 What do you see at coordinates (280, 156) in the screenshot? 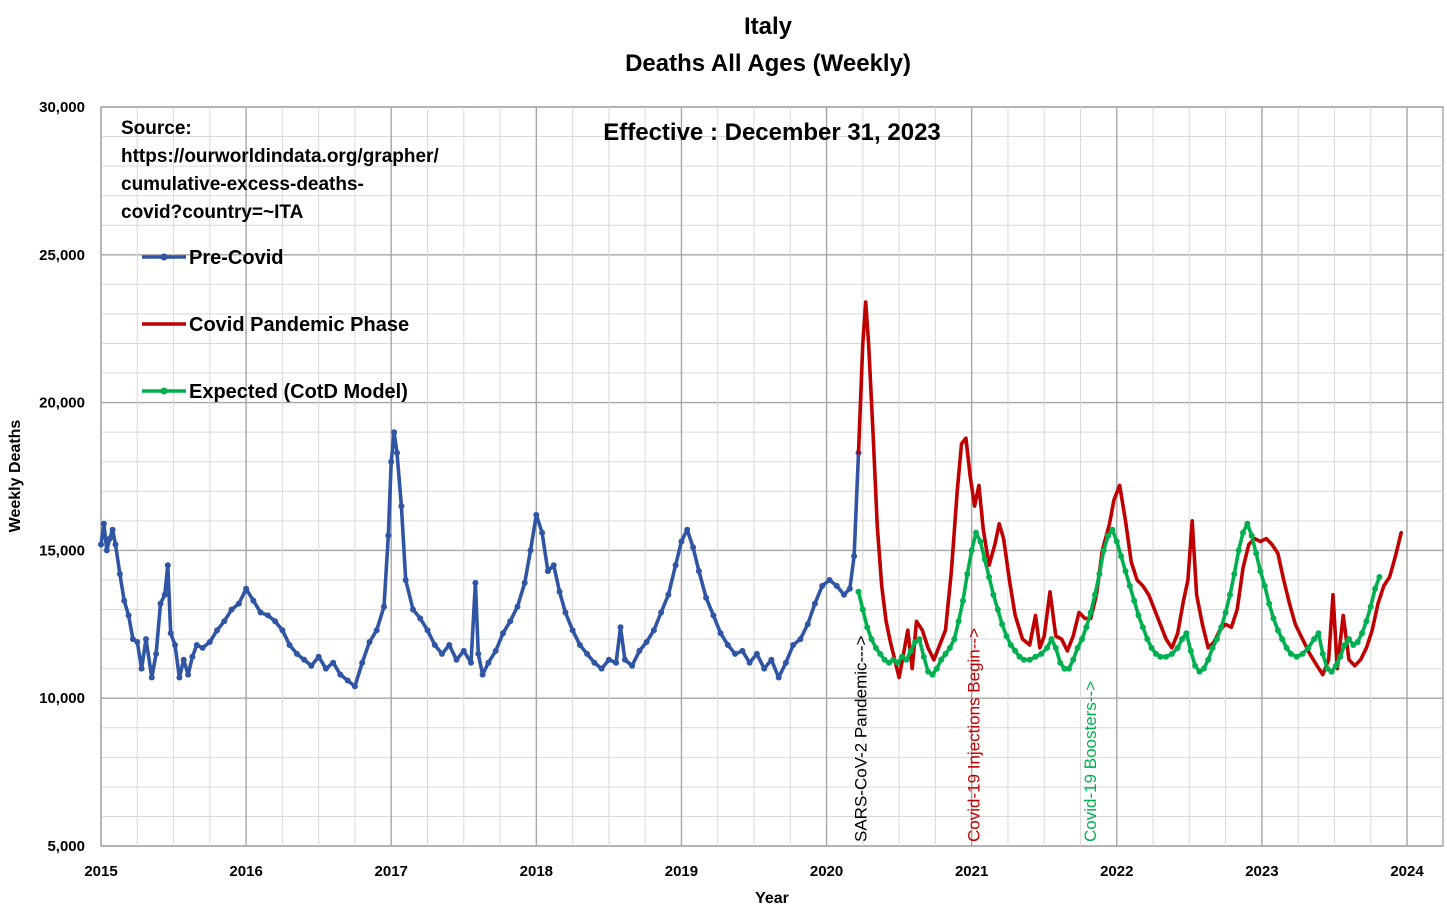
I see `source-line: https://ourworldindata.org/grapher/` at bounding box center [280, 156].